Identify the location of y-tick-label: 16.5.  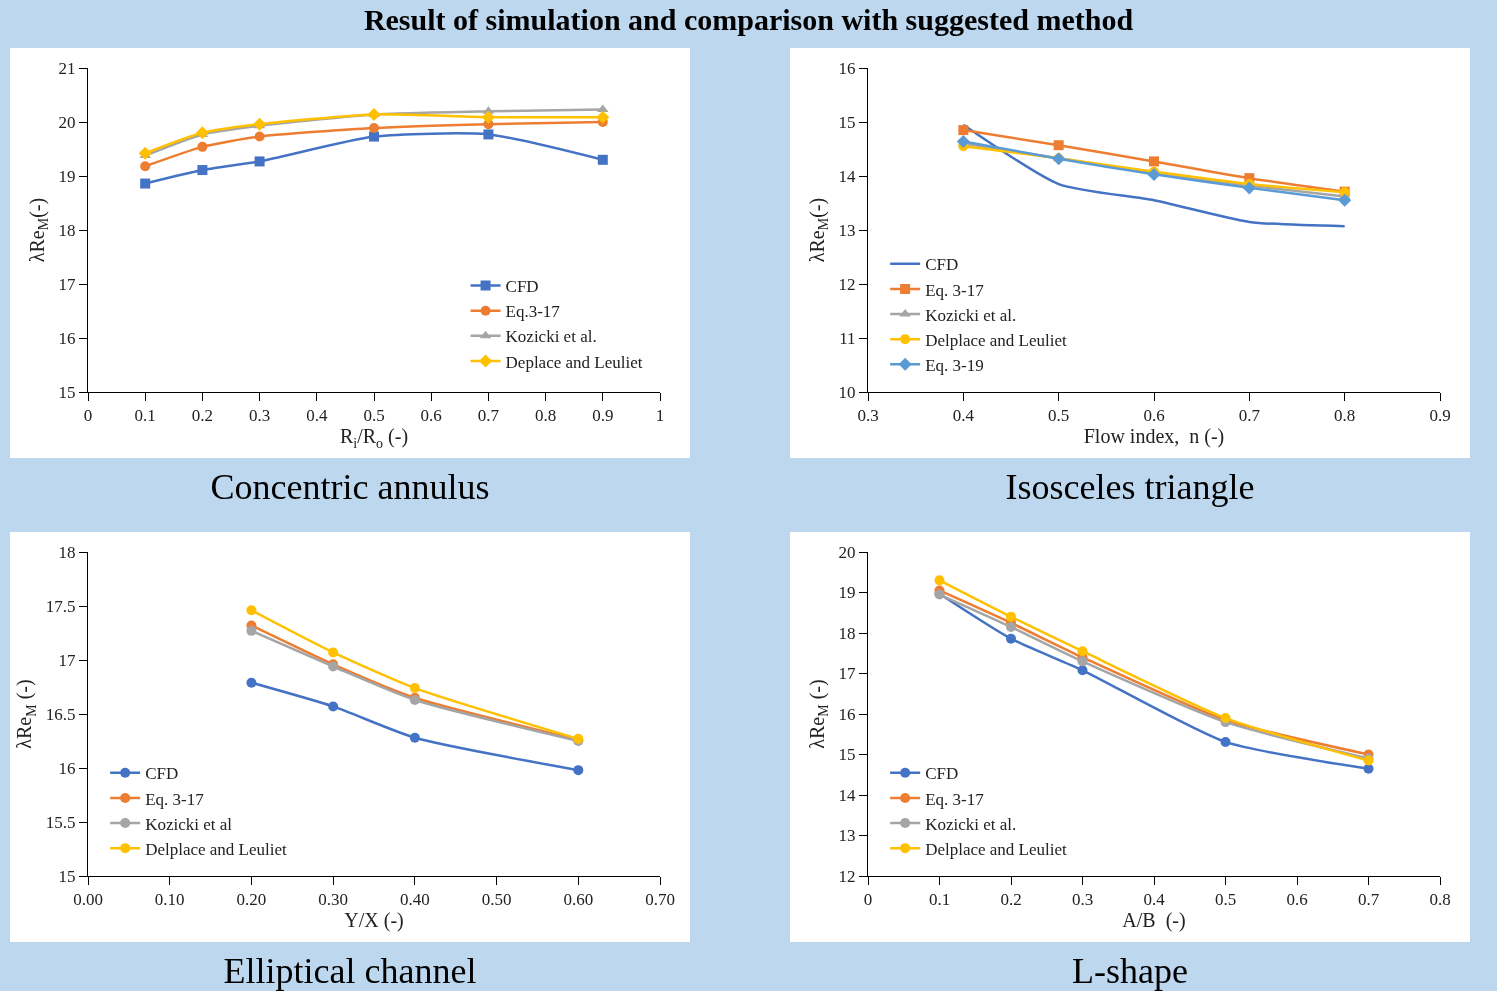
(60, 714).